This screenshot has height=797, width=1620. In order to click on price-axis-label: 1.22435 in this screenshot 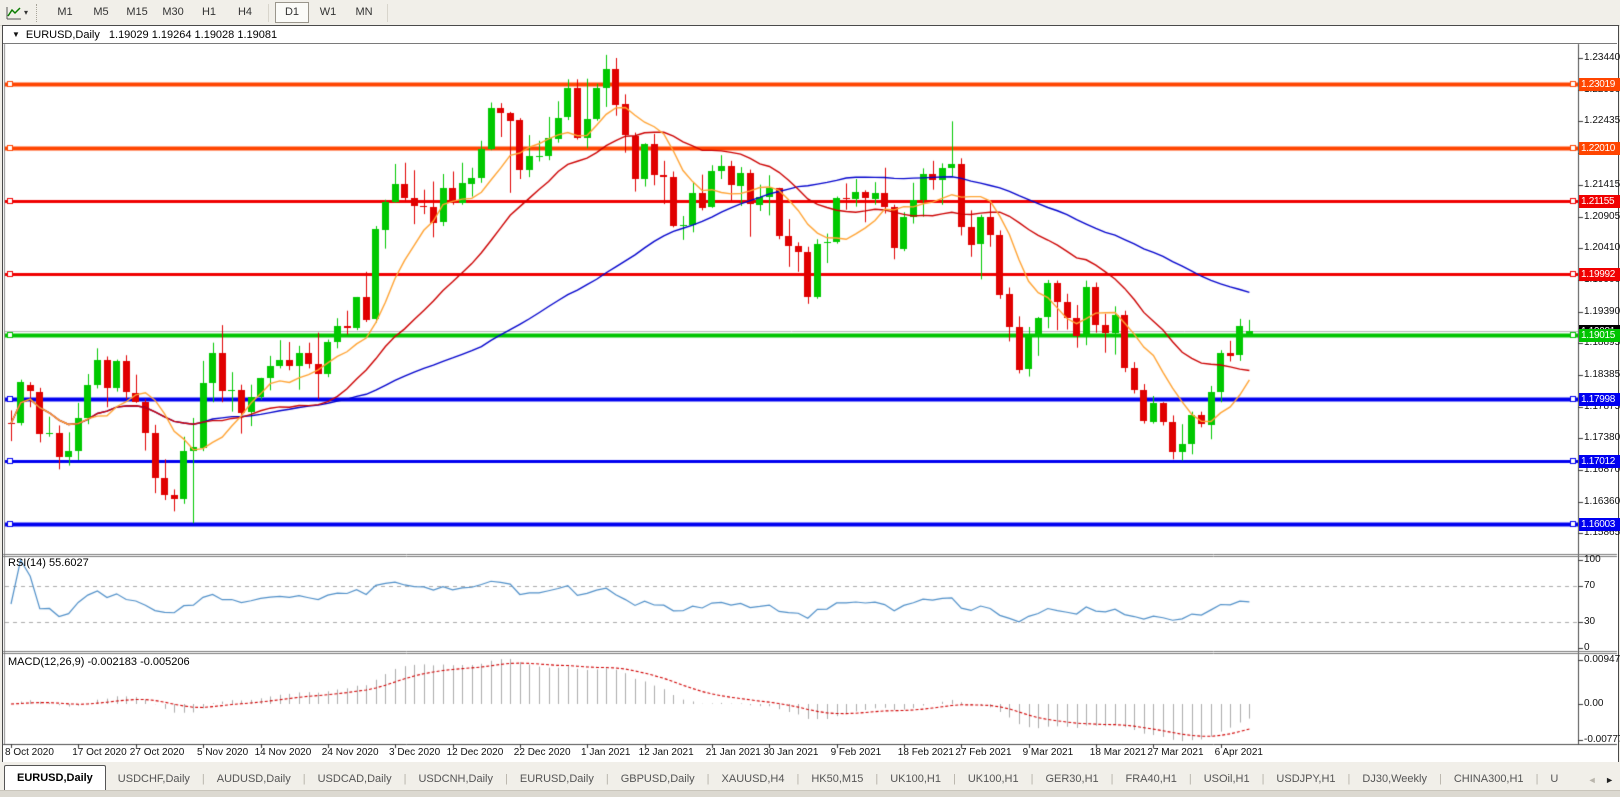, I will do `click(1602, 121)`.